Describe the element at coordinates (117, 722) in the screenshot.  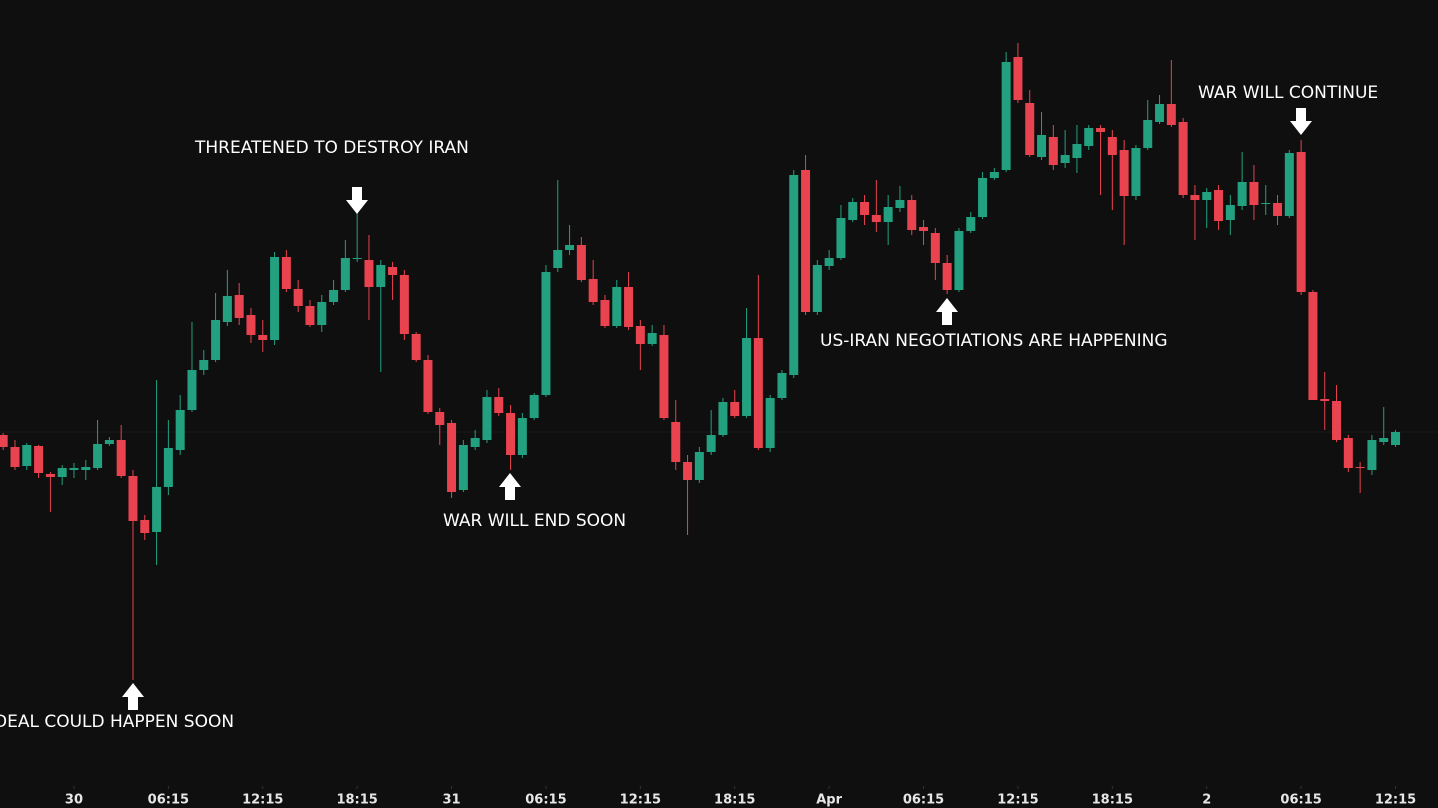
I see `annotation: DEAL COULD HAPPEN SOON` at that location.